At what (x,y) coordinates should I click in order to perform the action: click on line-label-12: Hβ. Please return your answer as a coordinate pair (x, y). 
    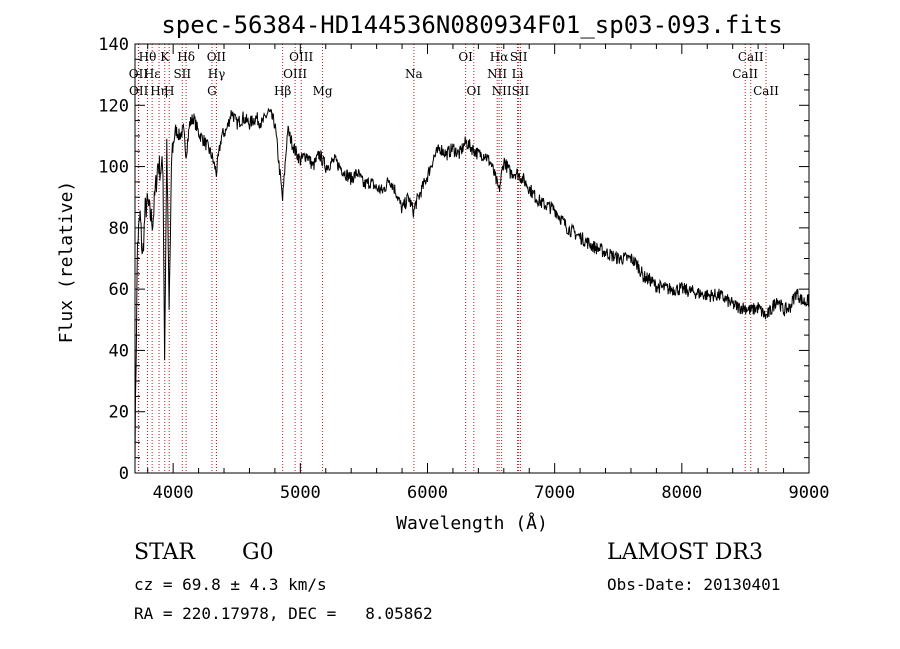
    Looking at the image, I should click on (282, 91).